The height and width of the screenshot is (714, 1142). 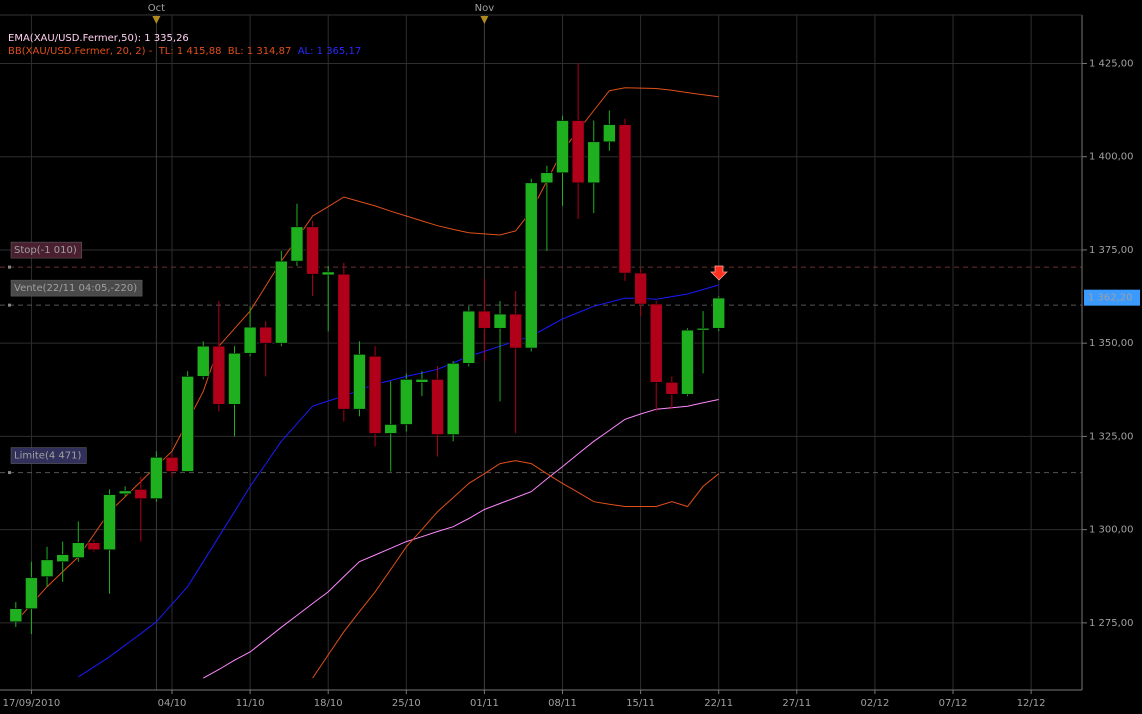 I want to click on sell-arrow, so click(x=719, y=273).